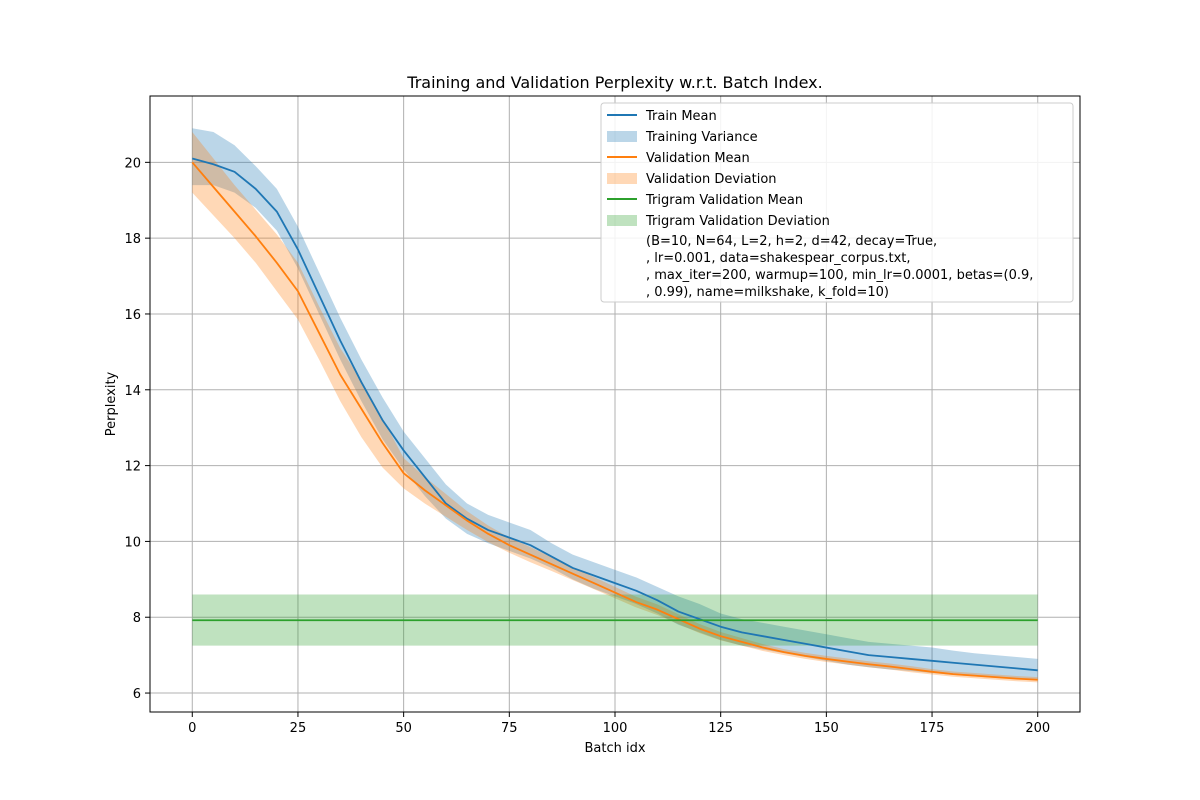  I want to click on trigram-validation-deviation-legend-label: Trigram Validation Deviation, so click(737, 221).